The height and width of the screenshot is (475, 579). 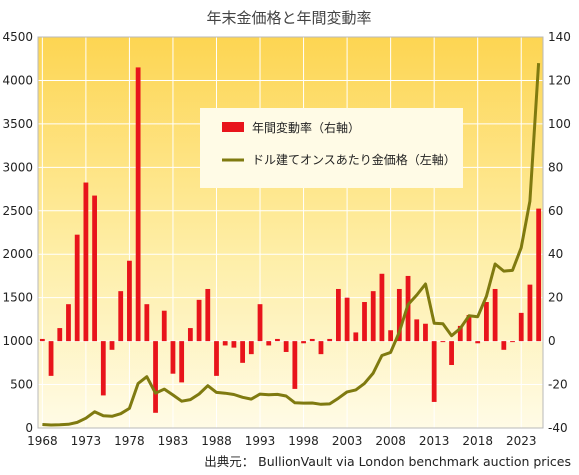 What do you see at coordinates (390, 441) in the screenshot?
I see `x-tick-label: 2008` at bounding box center [390, 441].